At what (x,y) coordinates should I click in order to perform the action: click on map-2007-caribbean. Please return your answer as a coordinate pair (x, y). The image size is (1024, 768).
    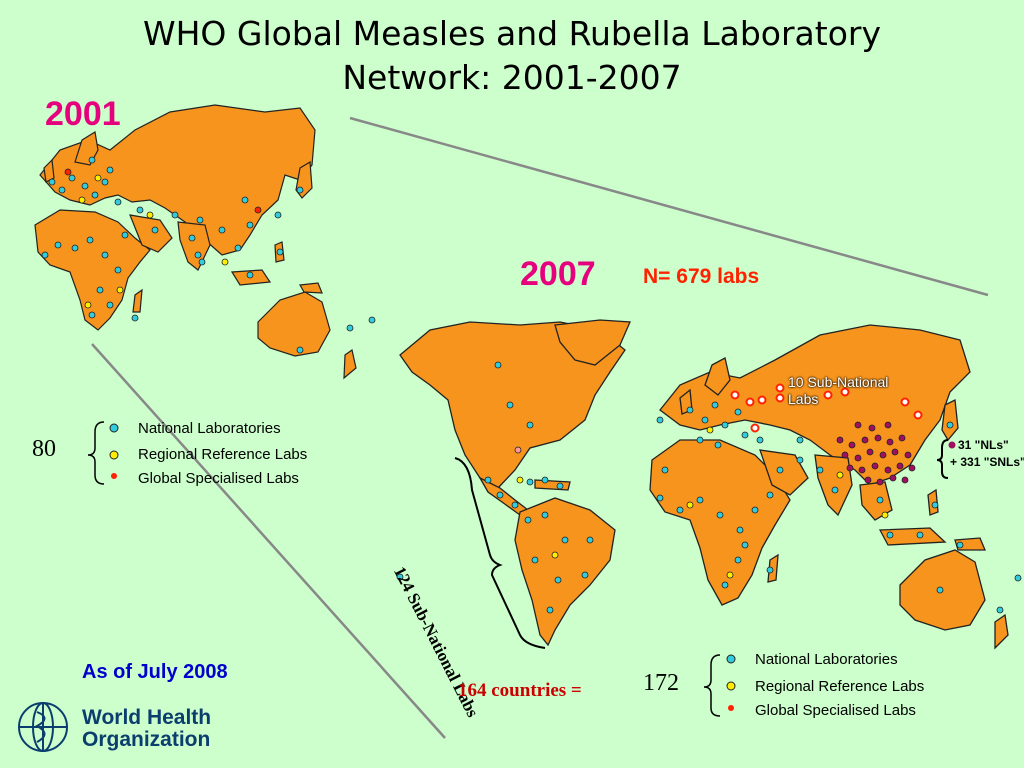
    Looking at the image, I should click on (552, 485).